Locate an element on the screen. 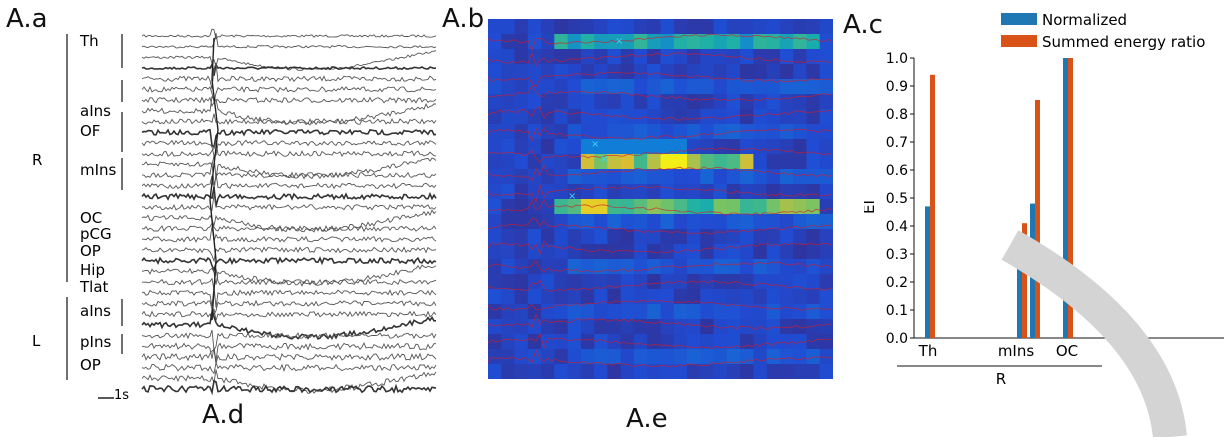 The image size is (1224, 437). channel-label: aIns is located at coordinates (95, 311).